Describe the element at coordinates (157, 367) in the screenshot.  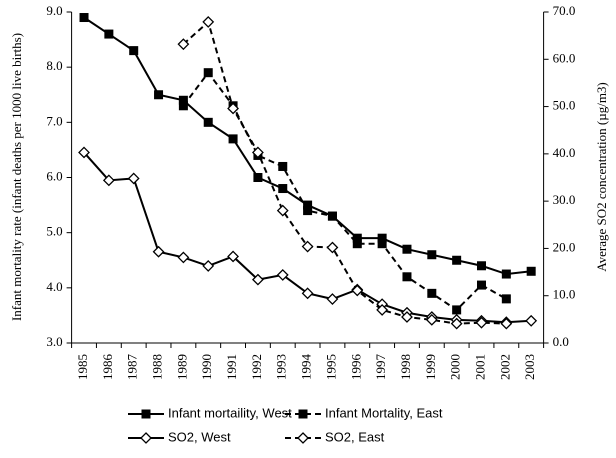
I see `x-tick-label: 1988` at that location.